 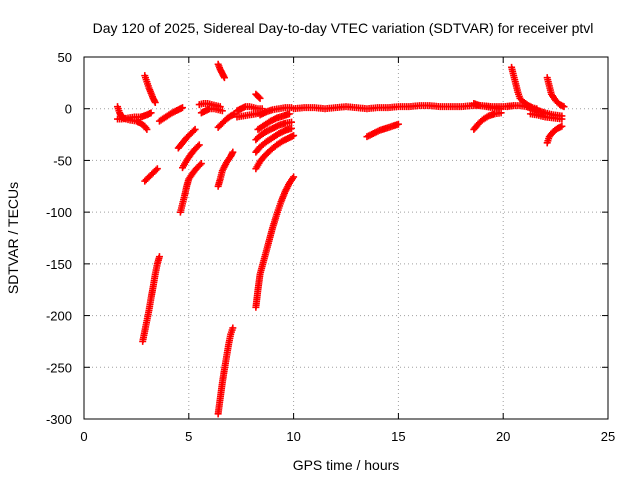 I want to click on y-tick-label: 50, so click(x=65, y=57).